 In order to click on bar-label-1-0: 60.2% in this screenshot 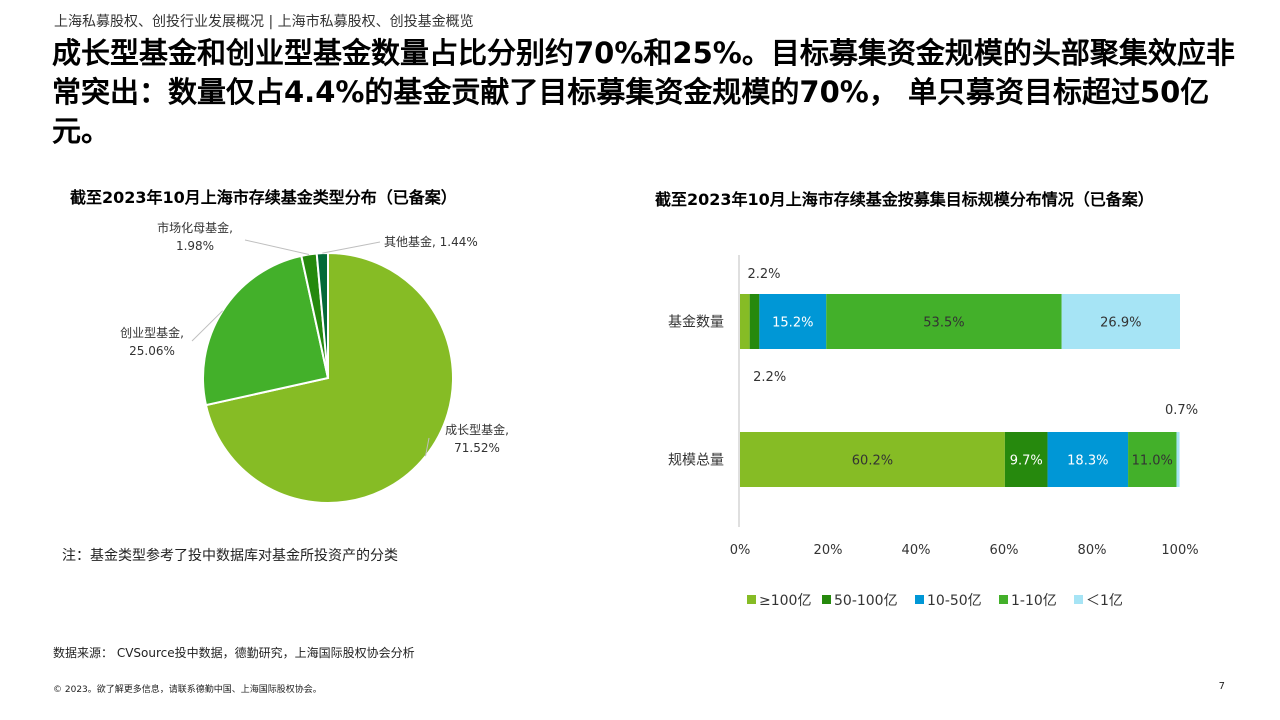, I will do `click(872, 461)`.